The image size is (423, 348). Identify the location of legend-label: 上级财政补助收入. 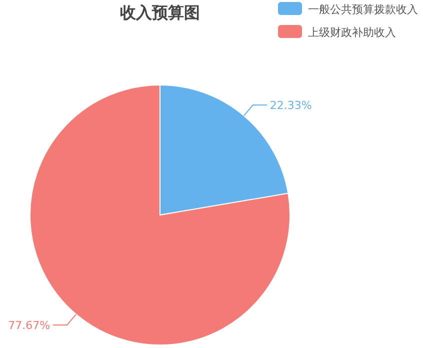
(352, 32).